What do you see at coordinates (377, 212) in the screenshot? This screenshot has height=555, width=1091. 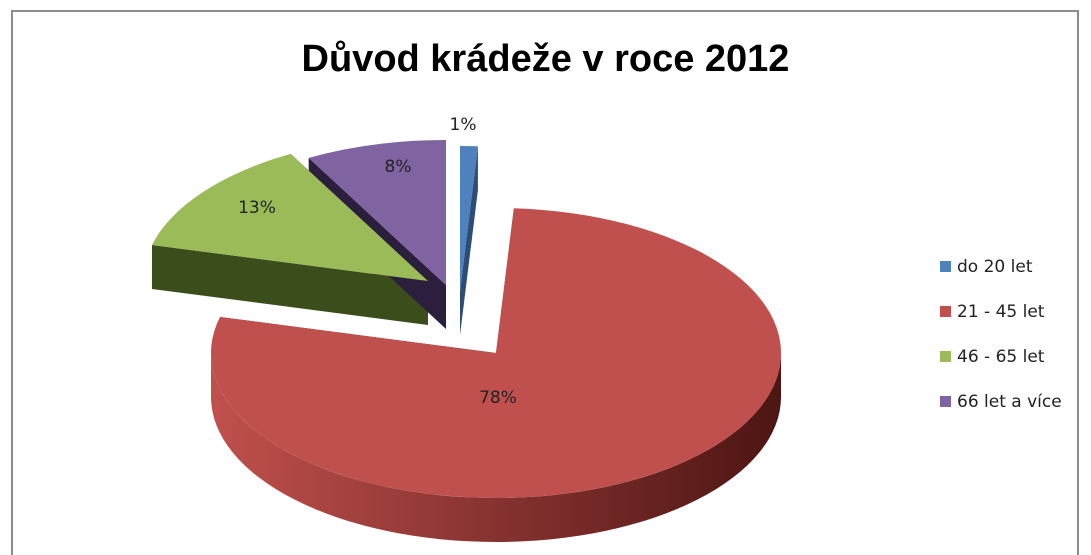 I see `slice-66-let-a-v-ce` at bounding box center [377, 212].